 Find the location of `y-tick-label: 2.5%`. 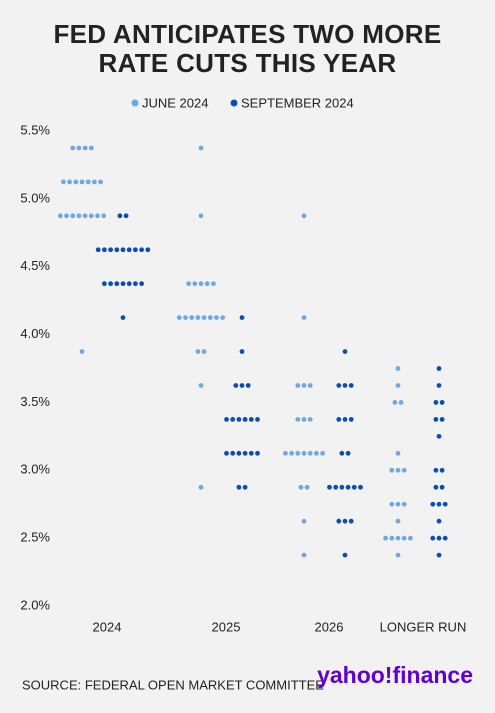

y-tick-label: 2.5% is located at coordinates (35, 537).